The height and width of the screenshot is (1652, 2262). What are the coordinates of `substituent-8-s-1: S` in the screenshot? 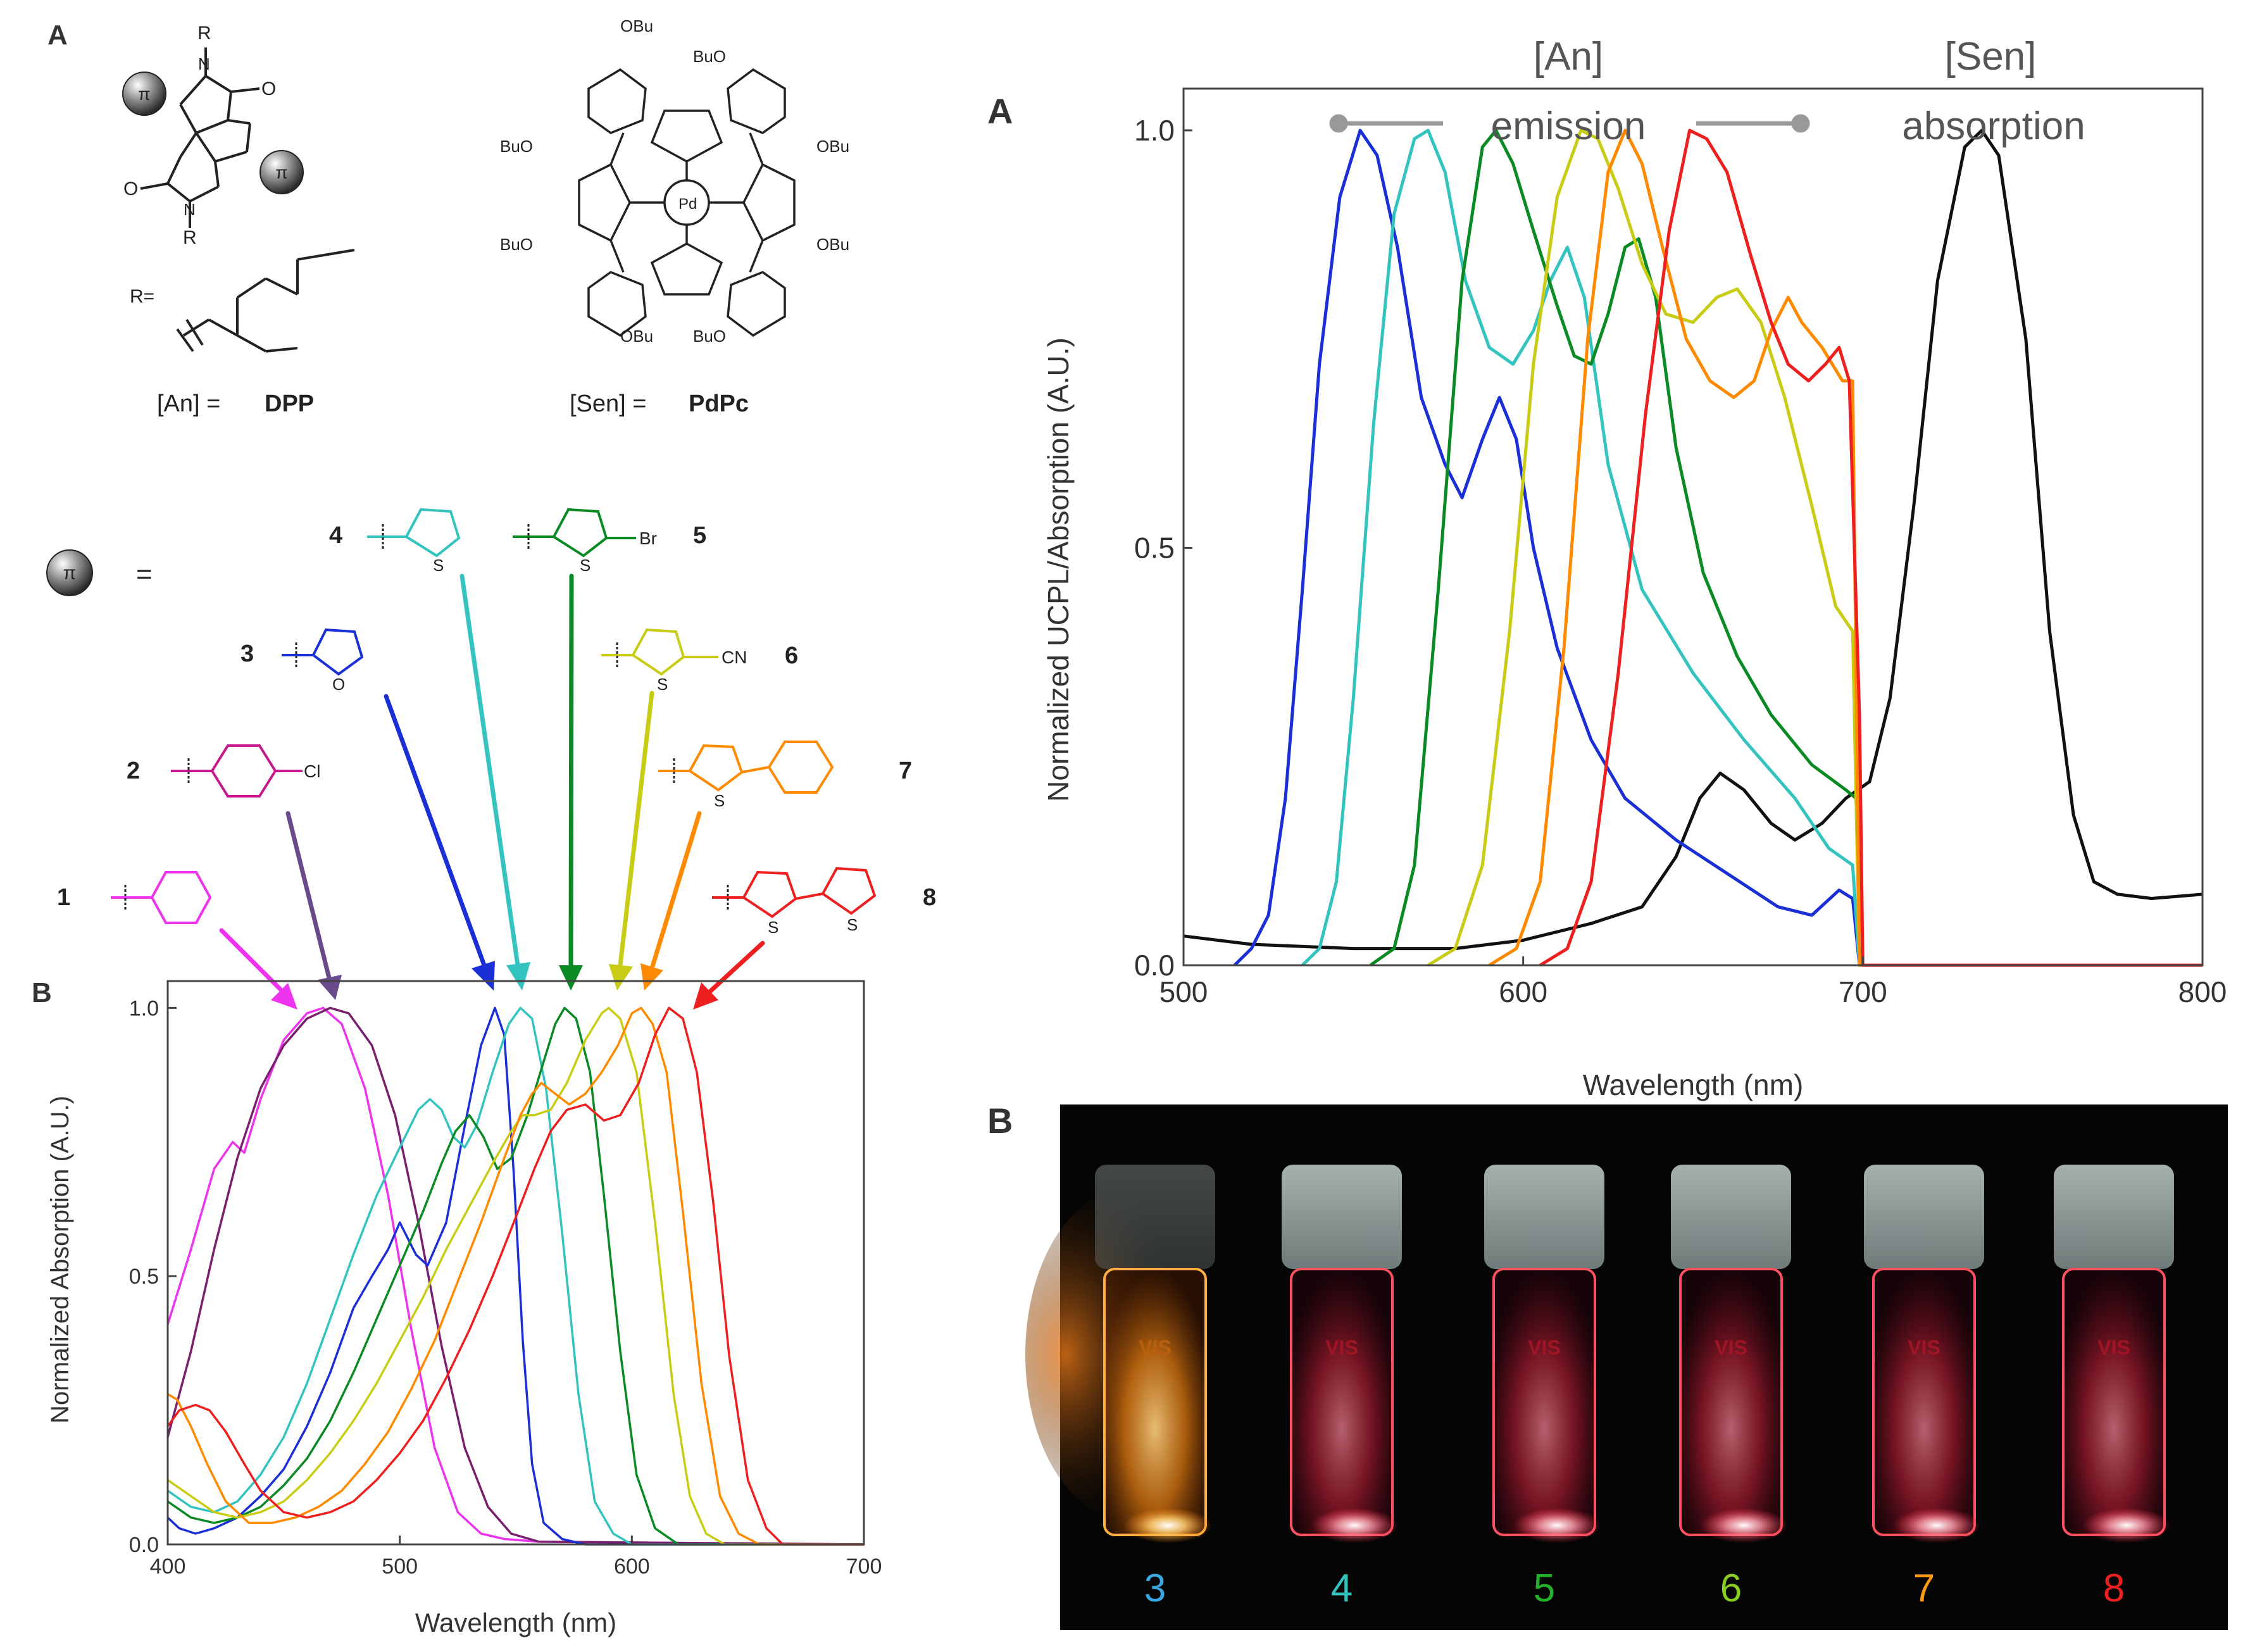 It's located at (773, 927).